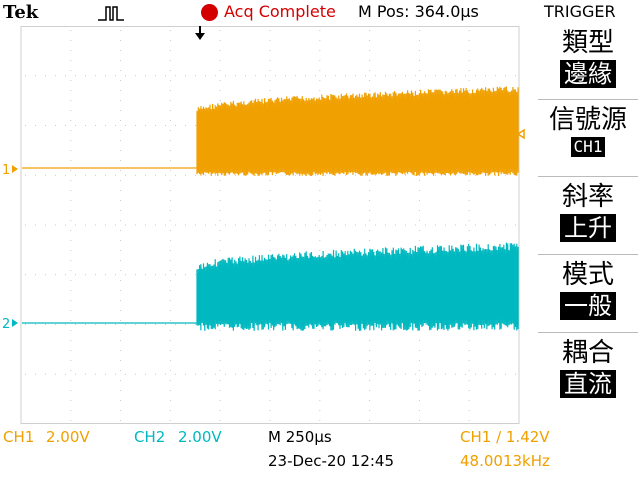 The image size is (640, 480). What do you see at coordinates (270, 286) in the screenshot?
I see `ch2-waveform` at bounding box center [270, 286].